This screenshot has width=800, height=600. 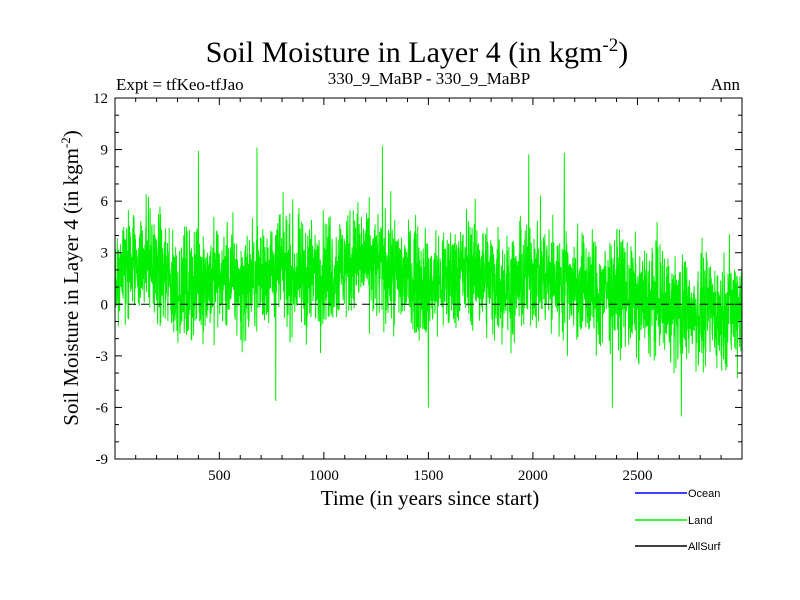 I want to click on y-tick-label: 3, so click(x=105, y=254).